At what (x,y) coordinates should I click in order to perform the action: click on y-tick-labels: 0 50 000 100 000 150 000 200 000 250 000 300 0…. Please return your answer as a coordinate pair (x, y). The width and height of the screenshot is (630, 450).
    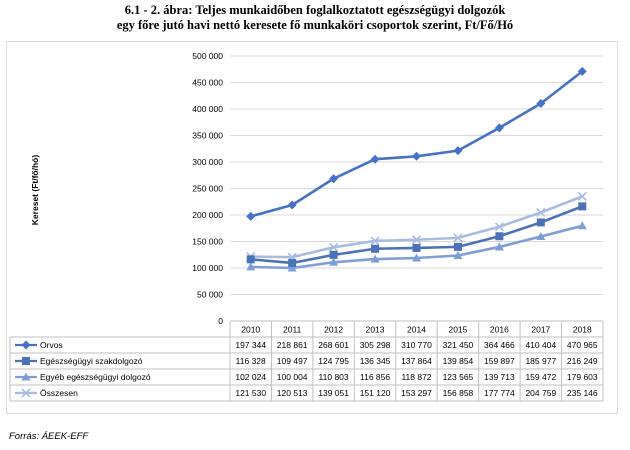
    Looking at the image, I should click on (207, 188).